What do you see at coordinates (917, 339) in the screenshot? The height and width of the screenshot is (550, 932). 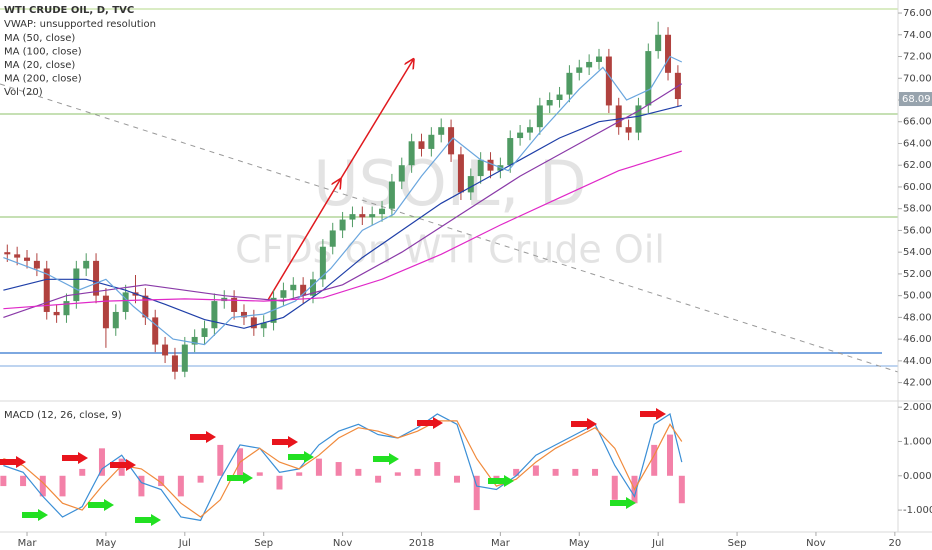 I see `y-tick-label: 46.00` at bounding box center [917, 339].